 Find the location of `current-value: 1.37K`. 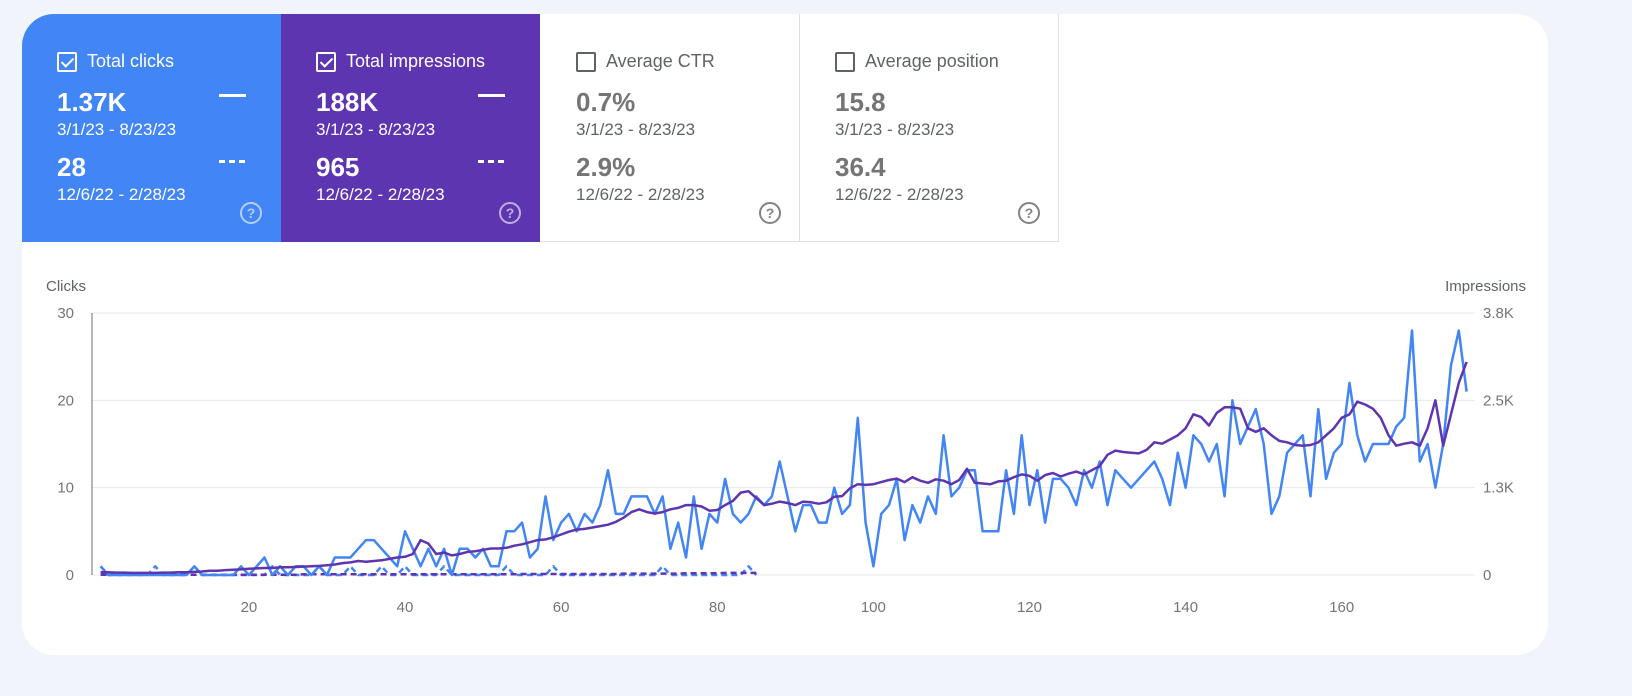

current-value: 1.37K is located at coordinates (92, 102).